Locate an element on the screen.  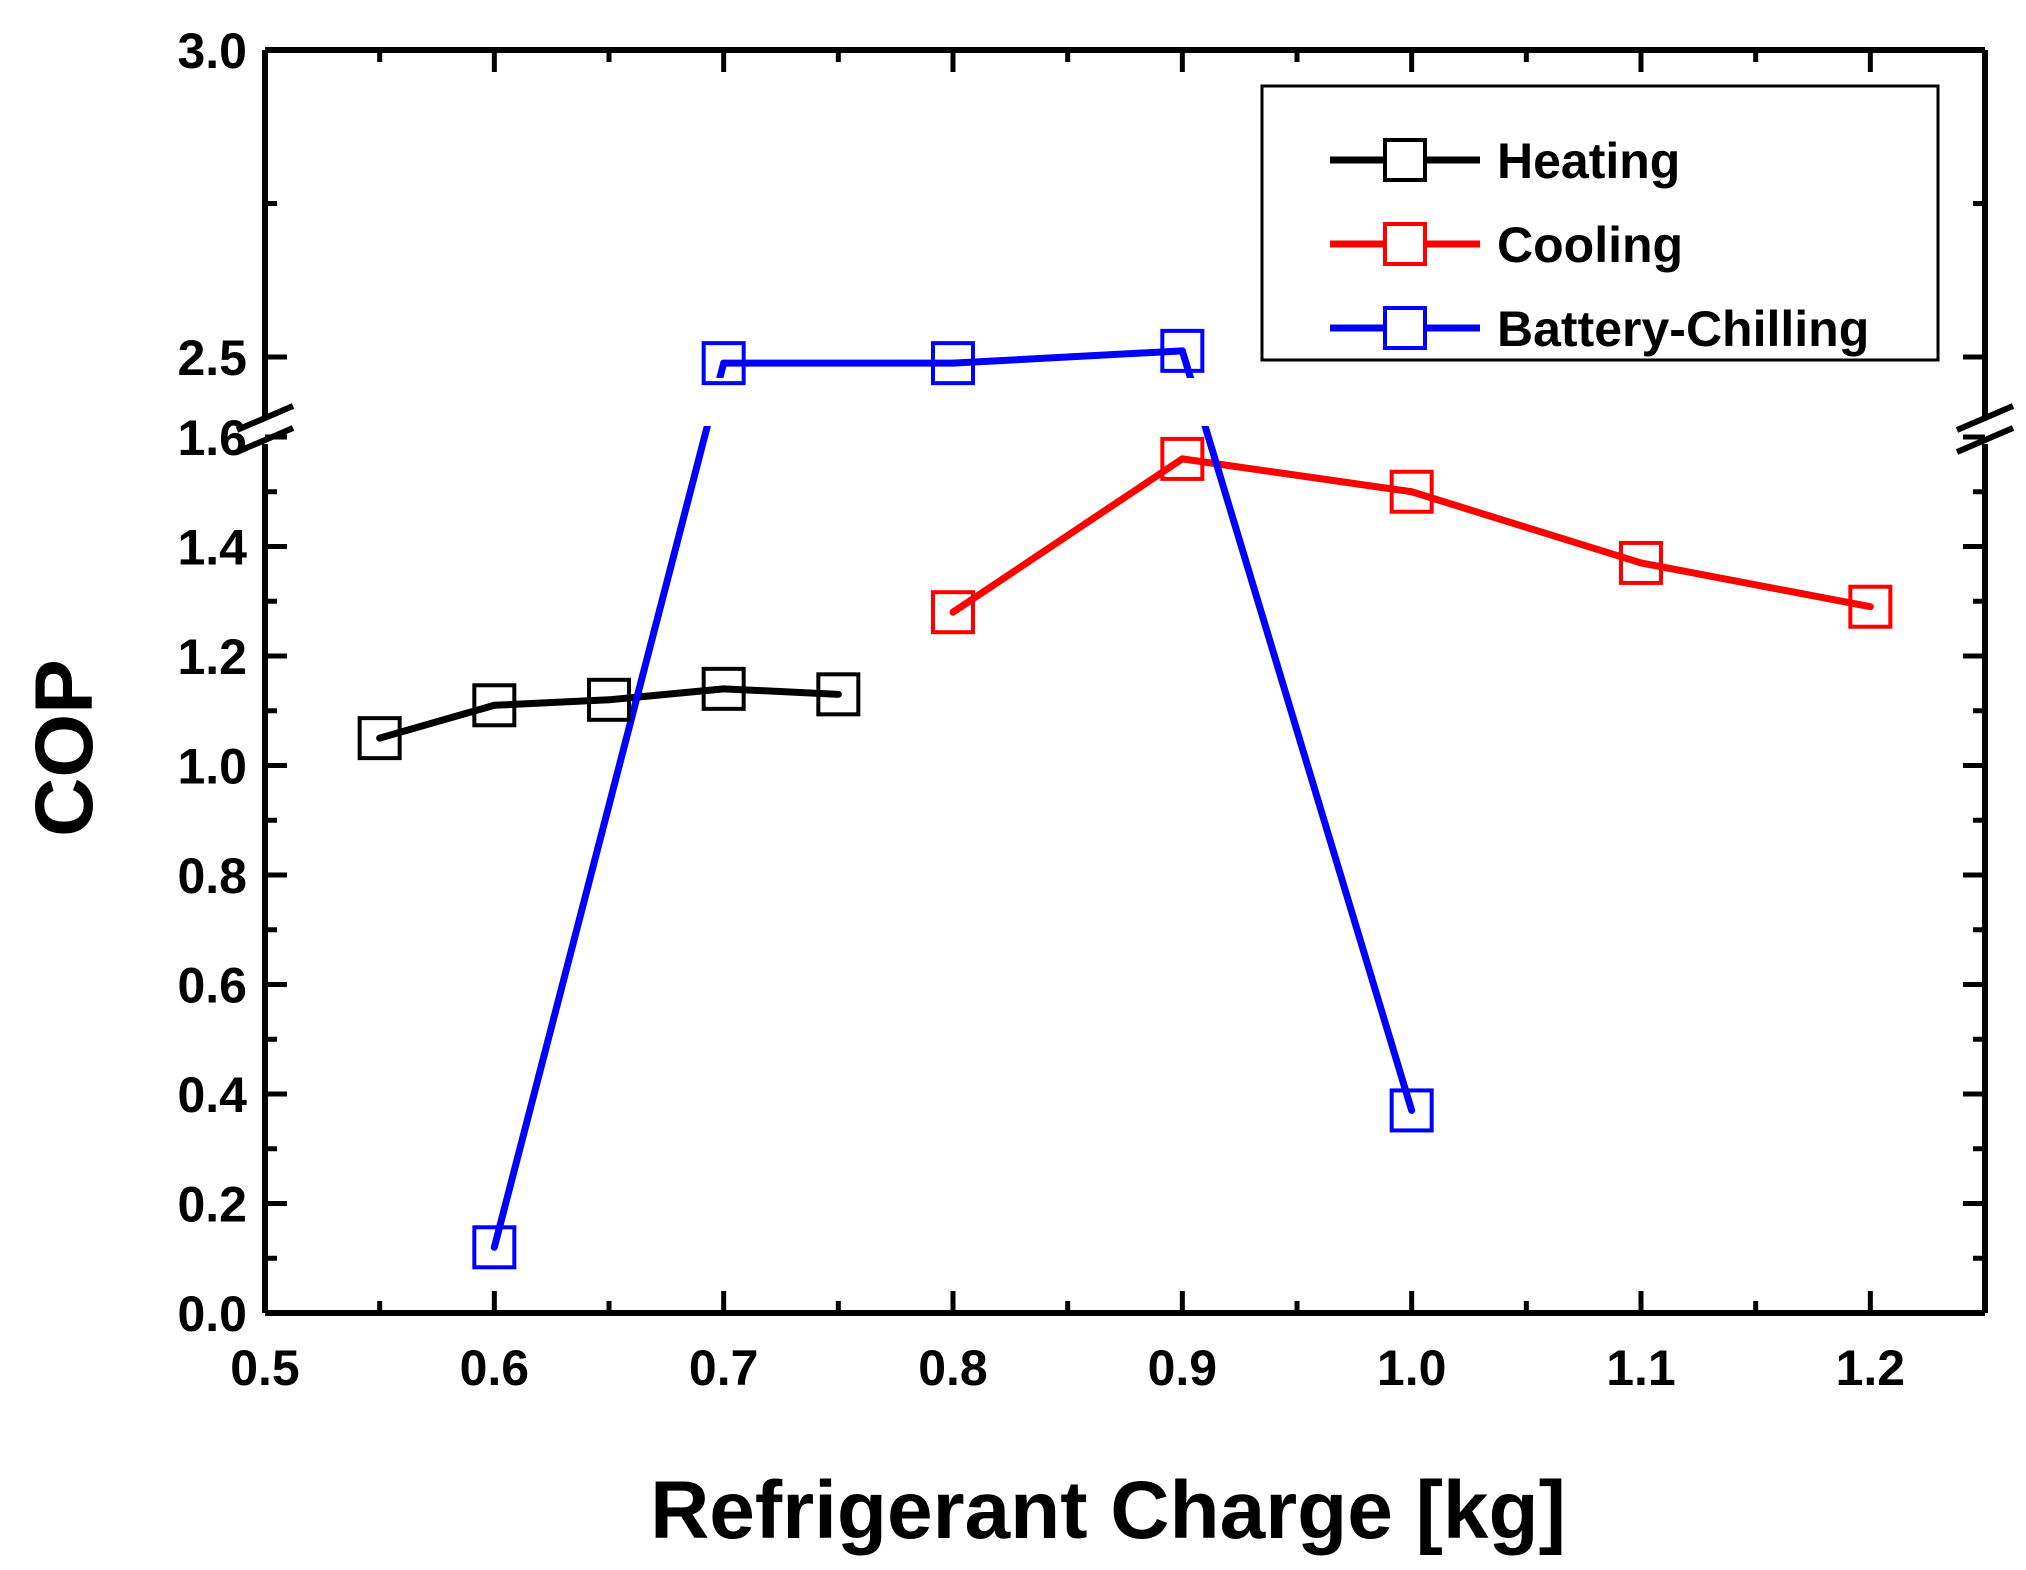
series-heating is located at coordinates (609, 713).